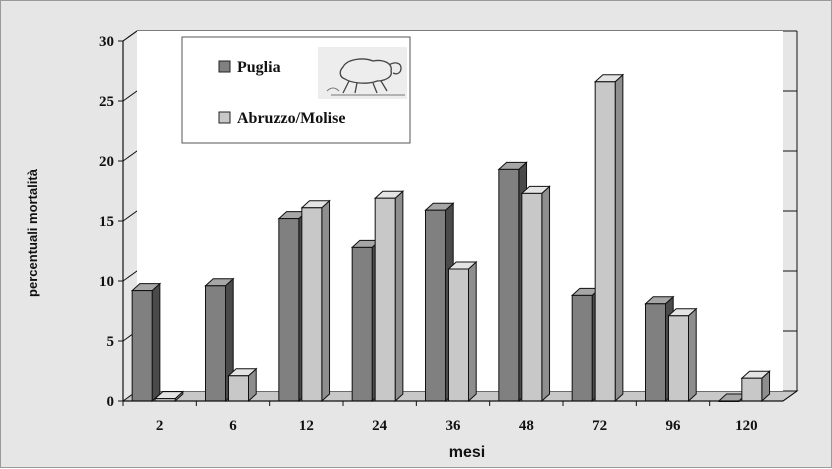  I want to click on legend-swatch-abruzzo-molise, so click(224, 117).